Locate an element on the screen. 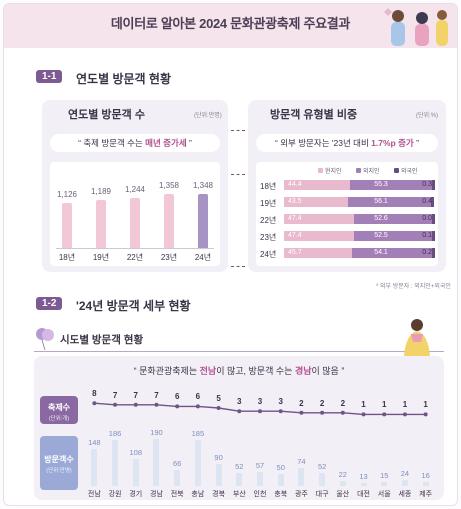 The width and height of the screenshot is (461, 509). section-badge-1-1: 1-1 is located at coordinates (49, 76).